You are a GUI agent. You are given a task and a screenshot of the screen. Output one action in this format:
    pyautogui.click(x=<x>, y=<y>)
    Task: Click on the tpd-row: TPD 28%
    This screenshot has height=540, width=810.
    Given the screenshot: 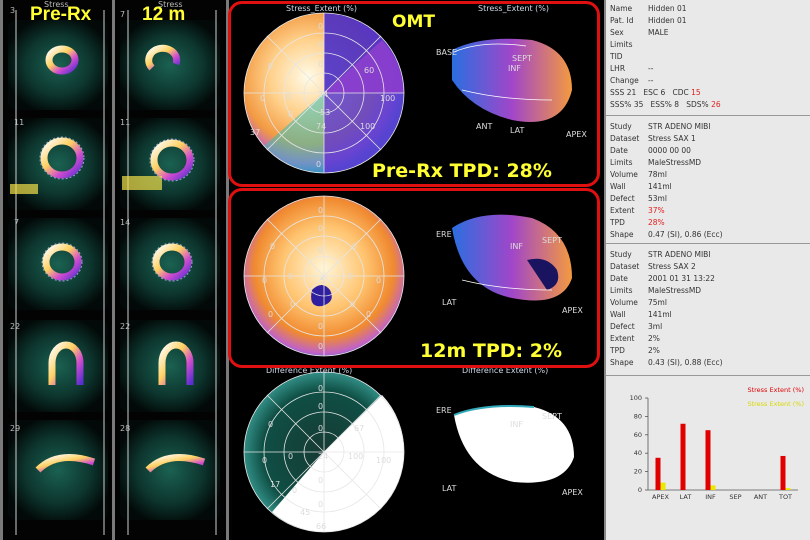 What is the action you would take?
    pyautogui.click(x=637, y=222)
    